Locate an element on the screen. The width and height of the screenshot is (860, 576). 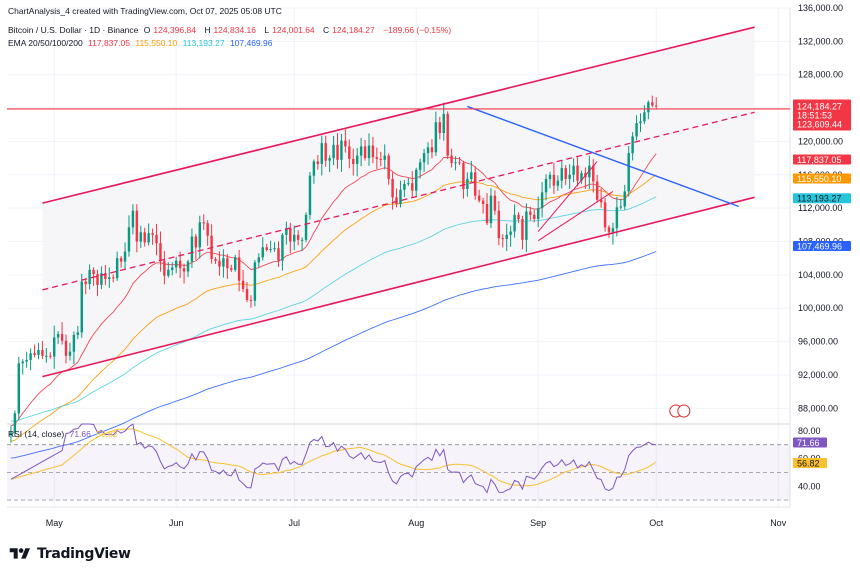
symbol-title: Bitcoin / U.S. Dollar · 1D · Binance is located at coordinates (73, 30).